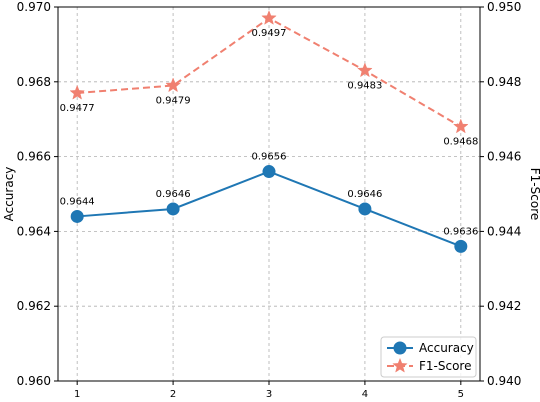 Image resolution: width=540 pixels, height=402 pixels. What do you see at coordinates (34, 306) in the screenshot?
I see `y-left-tick-label: 0.962` at bounding box center [34, 306].